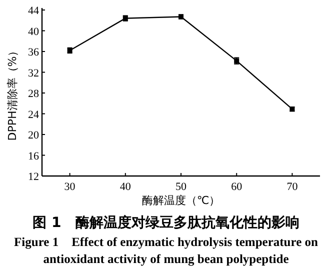  What do you see at coordinates (34, 32) in the screenshot?
I see `y-tick-label: 40` at bounding box center [34, 32].